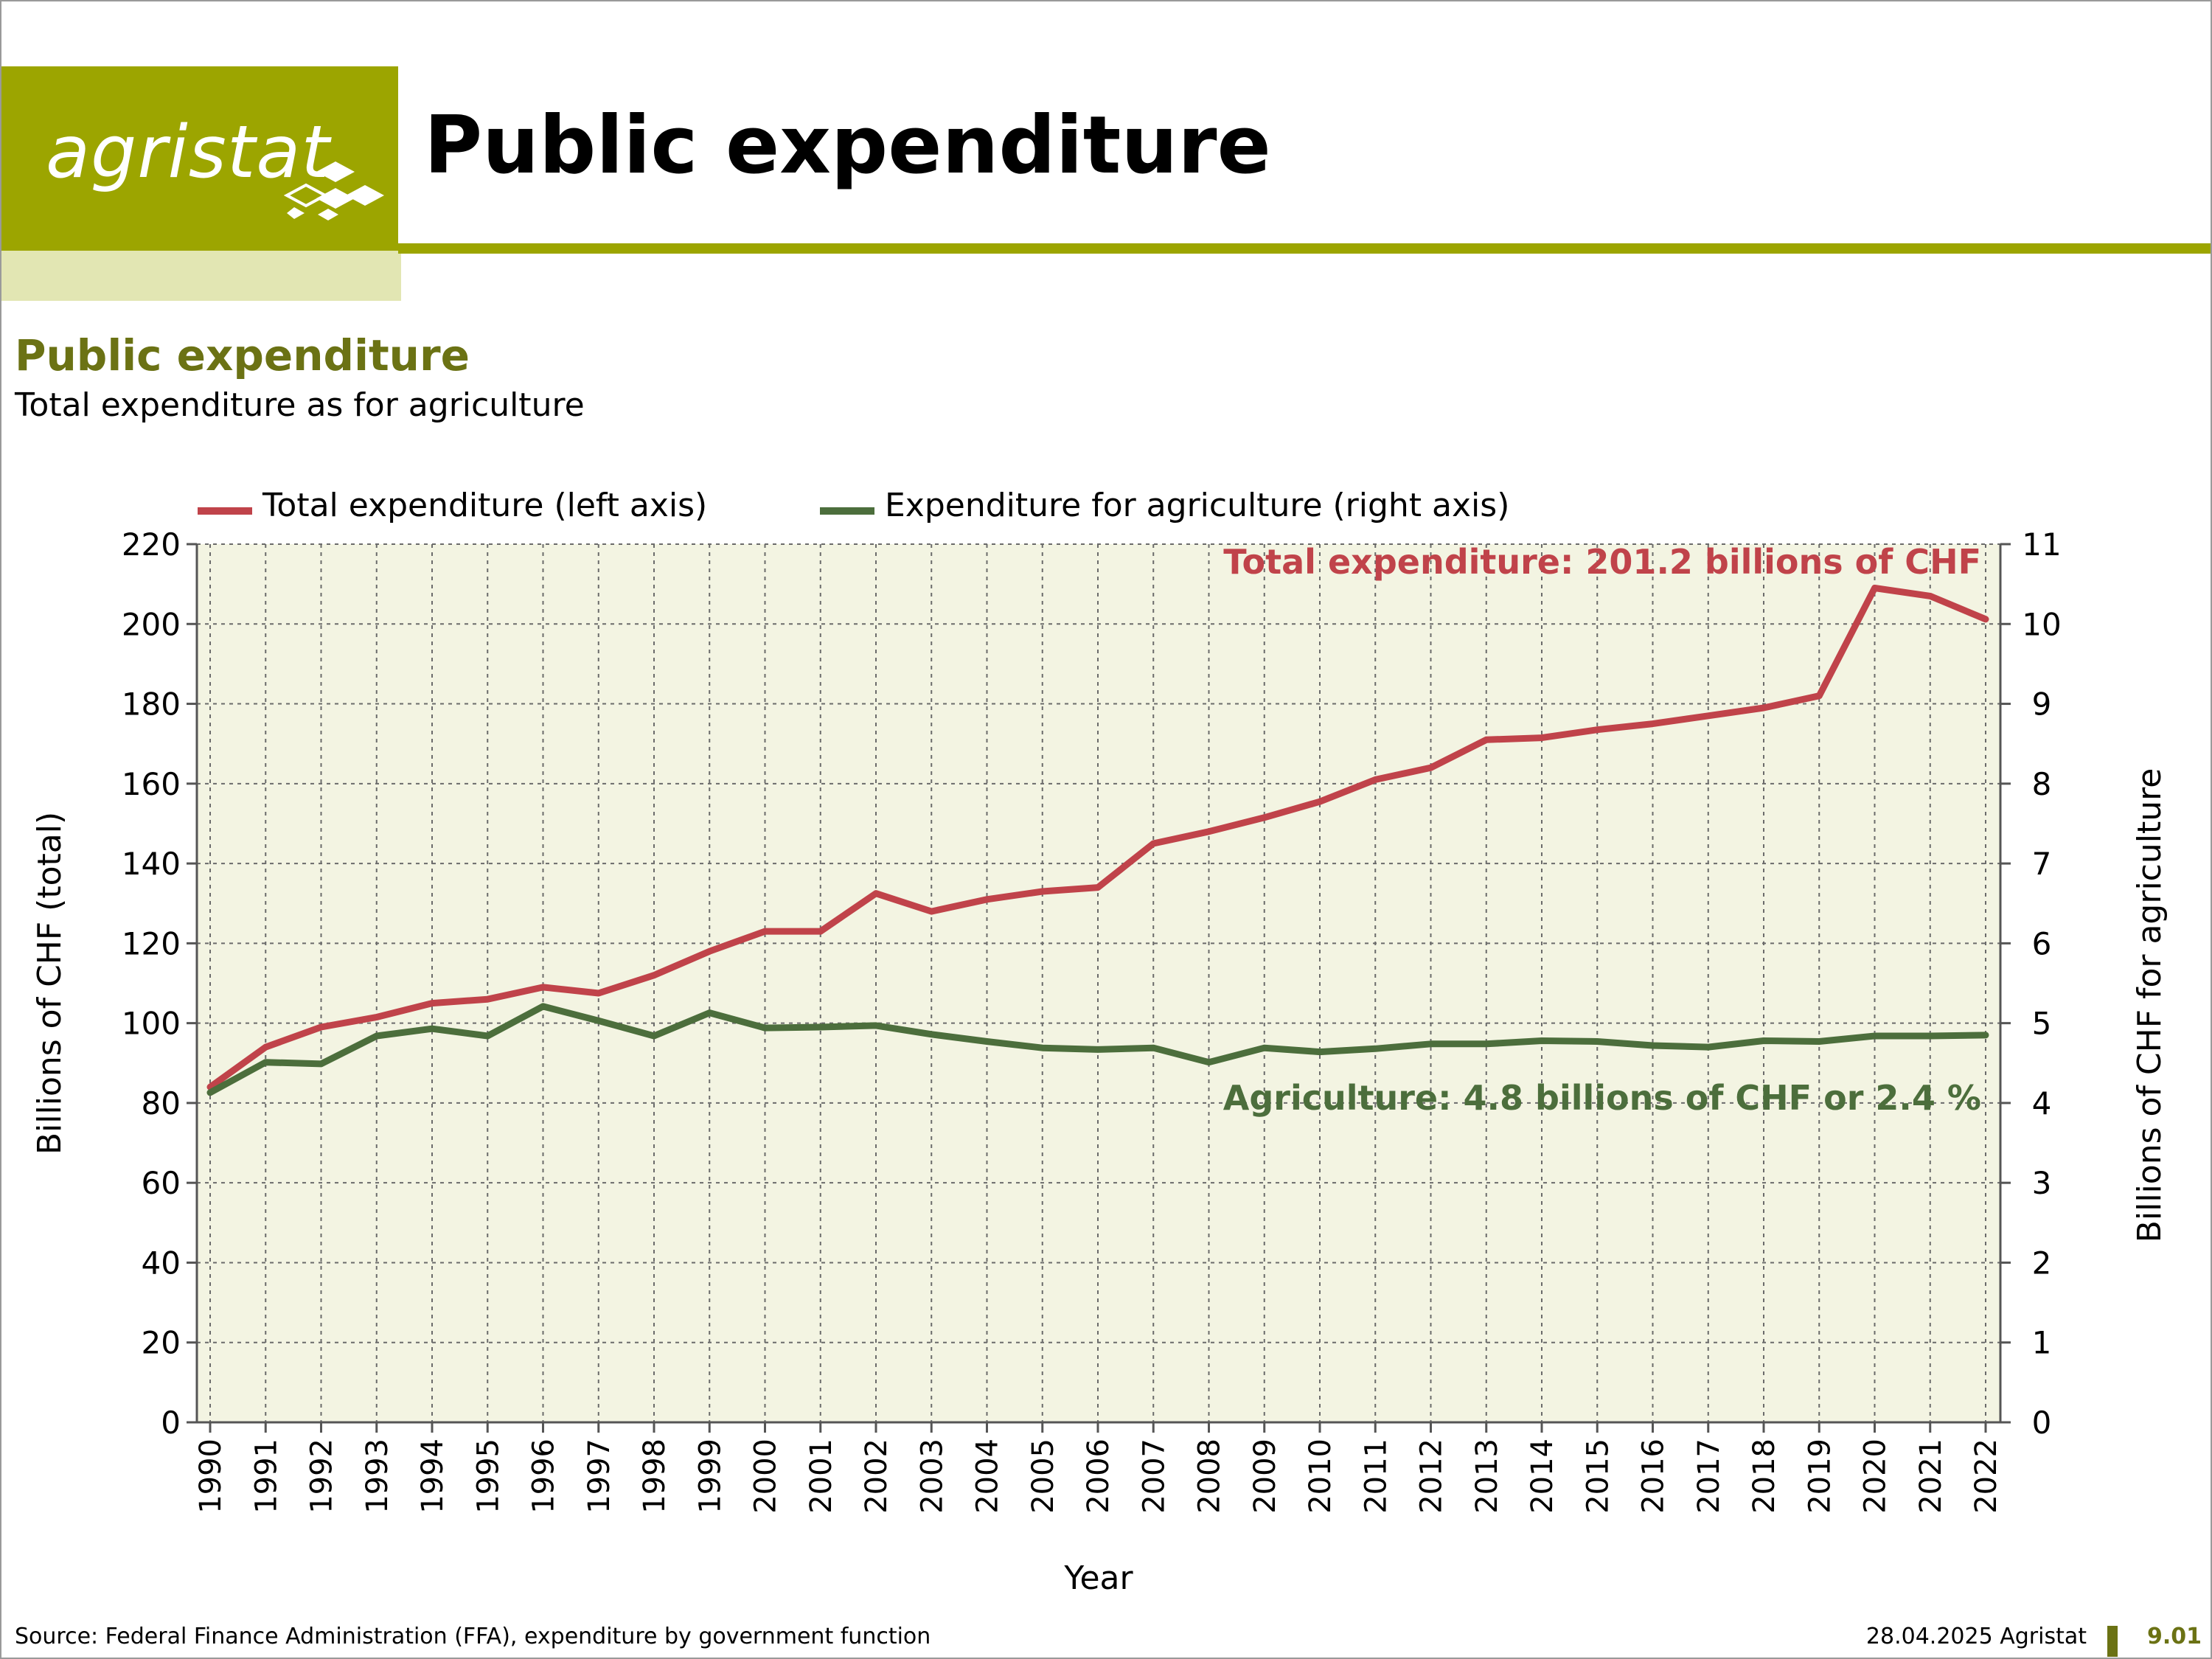  I want to click on x-tick-label: 1991, so click(266, 1476).